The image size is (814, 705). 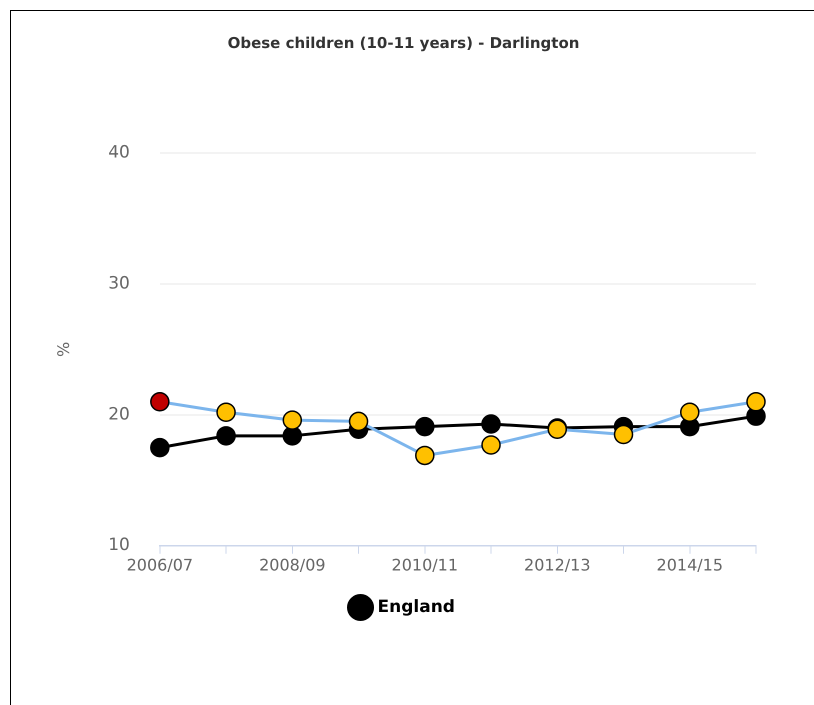 What do you see at coordinates (404, 43) in the screenshot?
I see `chart-title: Obese children (10-11 years) - Darlington` at bounding box center [404, 43].